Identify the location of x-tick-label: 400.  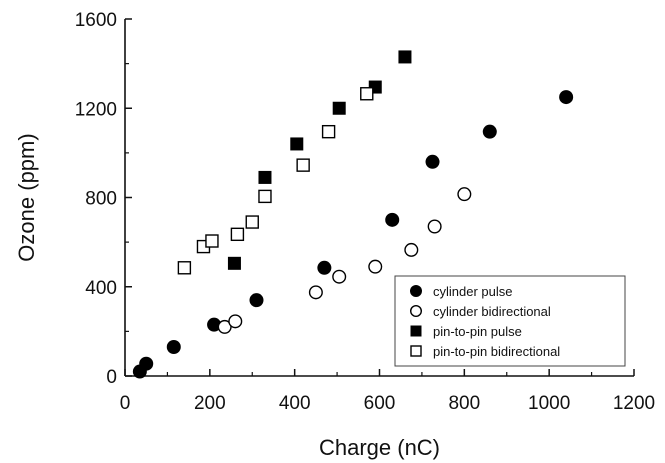
(295, 403).